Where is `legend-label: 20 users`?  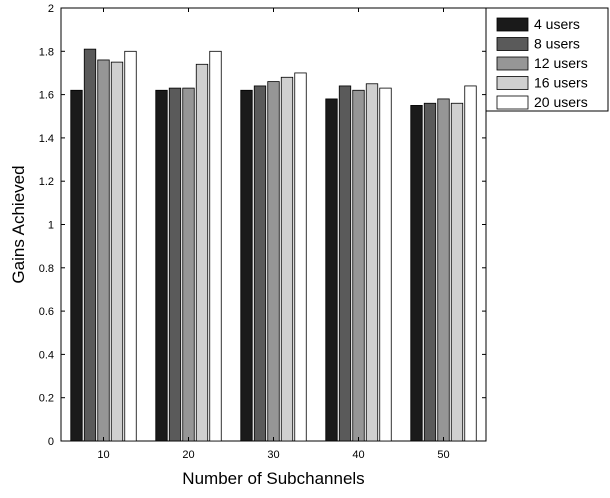
legend-label: 20 users is located at coordinates (561, 102).